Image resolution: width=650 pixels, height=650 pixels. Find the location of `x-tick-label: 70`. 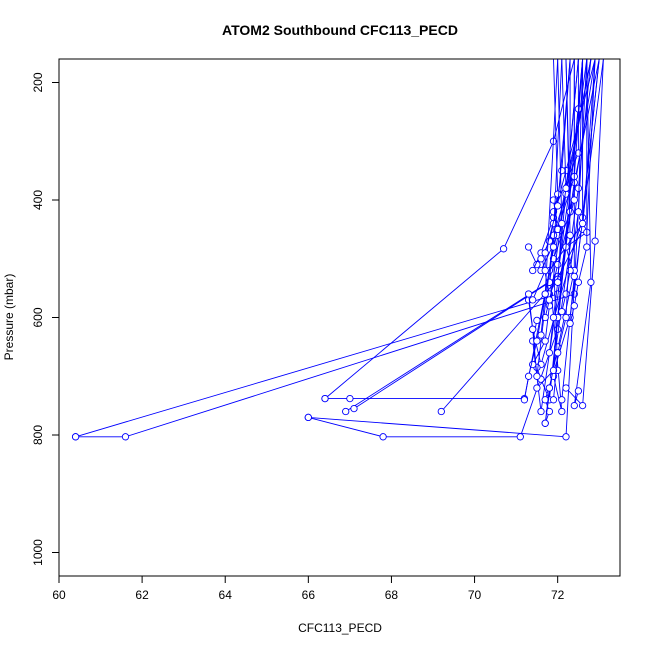

x-tick-label: 70 is located at coordinates (475, 595).